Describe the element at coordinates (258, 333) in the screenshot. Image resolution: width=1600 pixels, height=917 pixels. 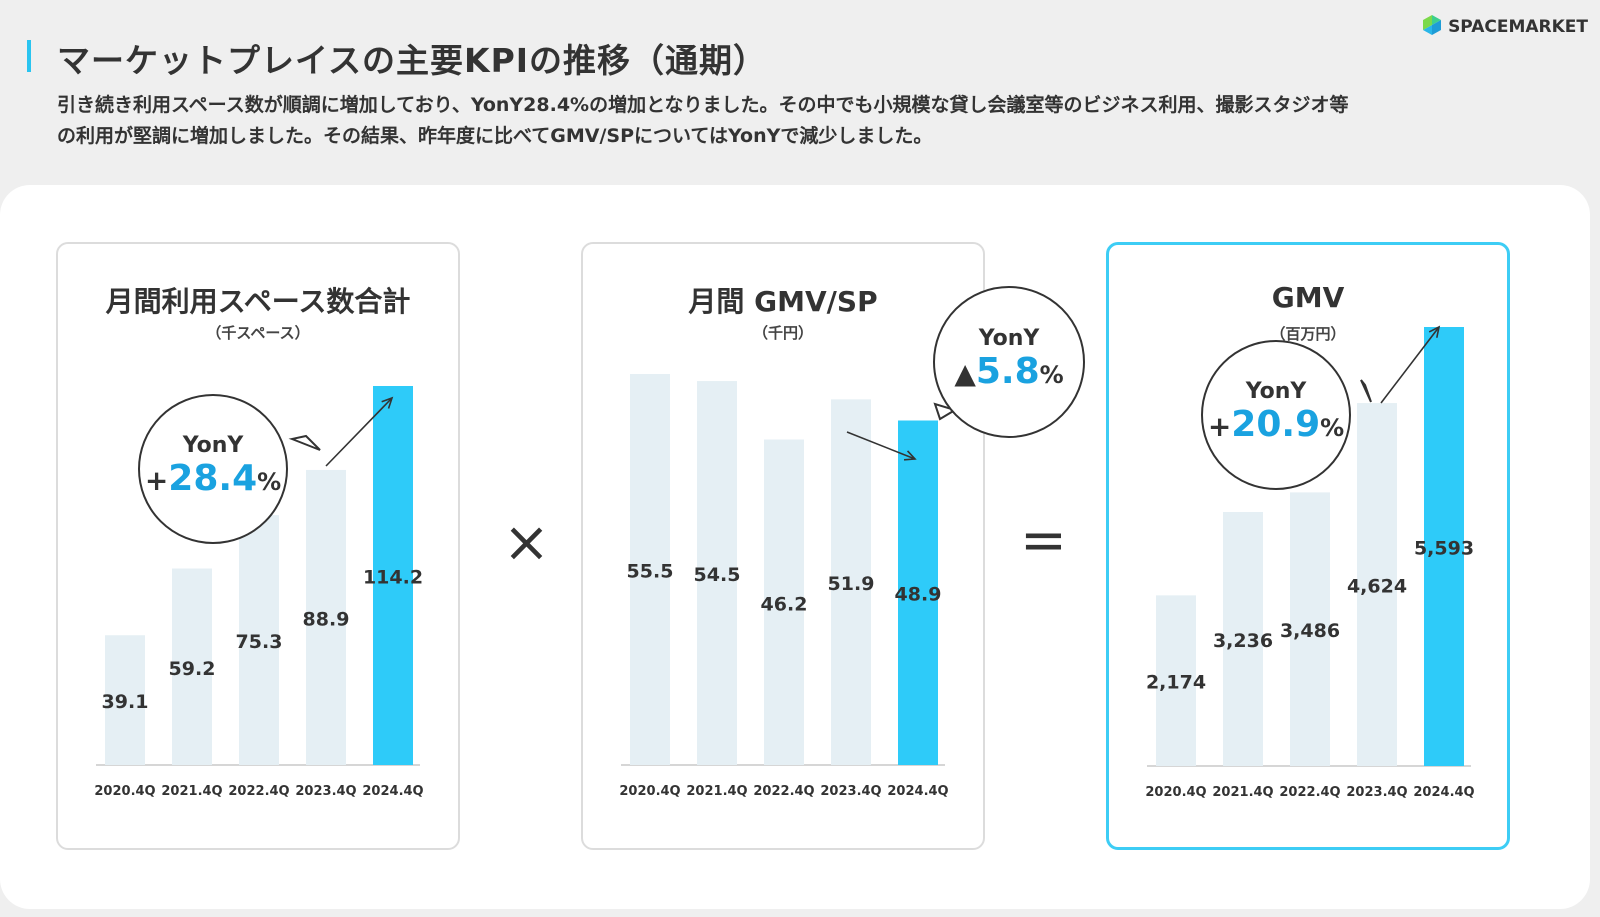
I see `chart-unit: （千スペース）` at that location.